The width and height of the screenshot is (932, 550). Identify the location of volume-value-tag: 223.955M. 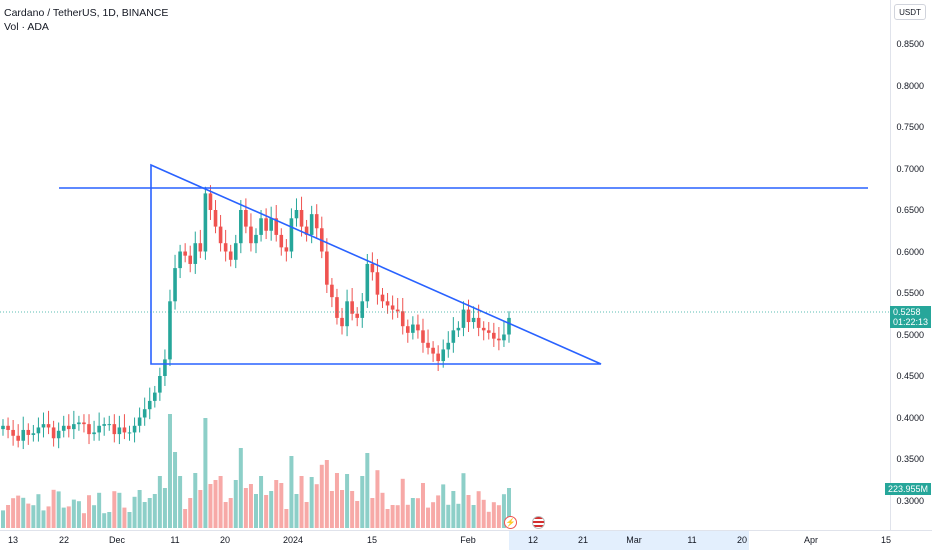
(907, 489).